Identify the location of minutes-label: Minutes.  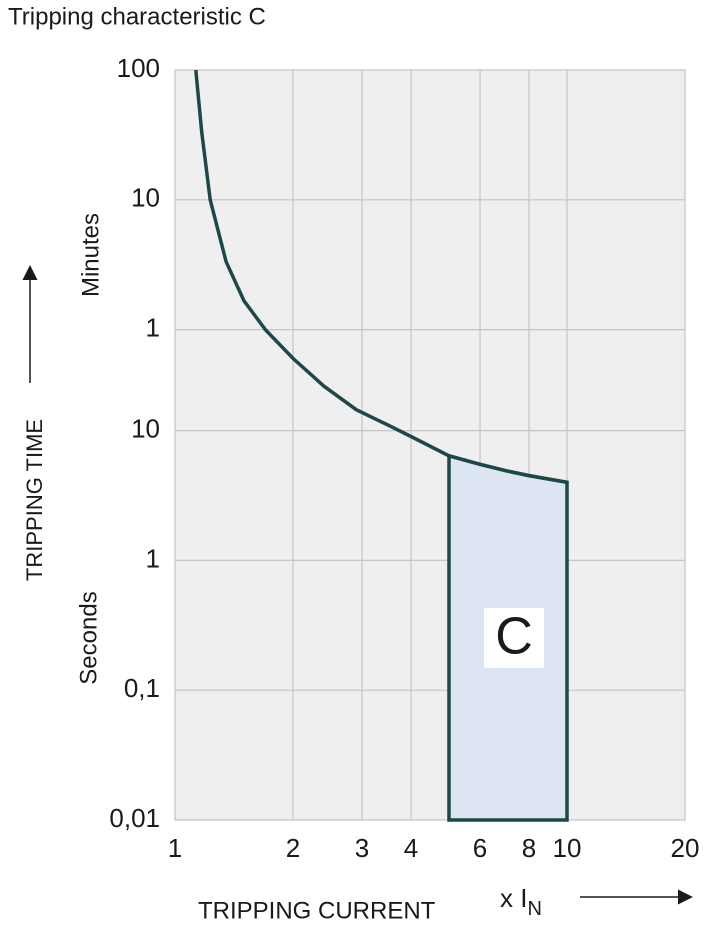
(90, 255).